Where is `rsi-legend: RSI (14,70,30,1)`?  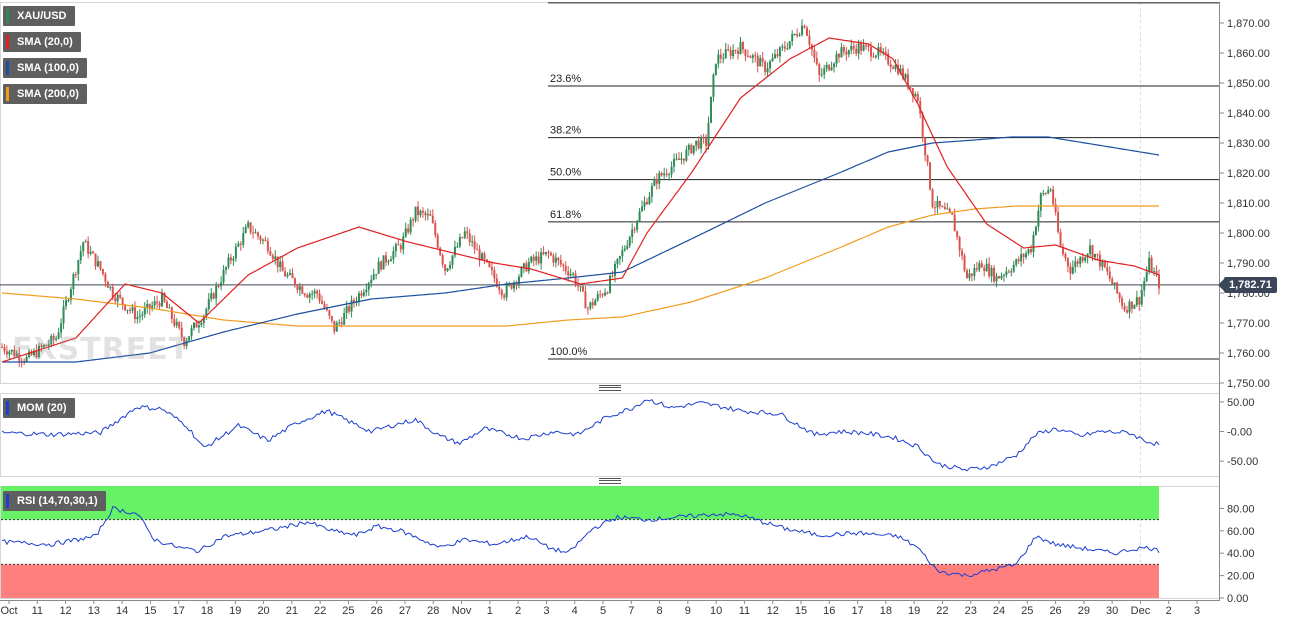 rsi-legend: RSI (14,70,30,1) is located at coordinates (54, 501).